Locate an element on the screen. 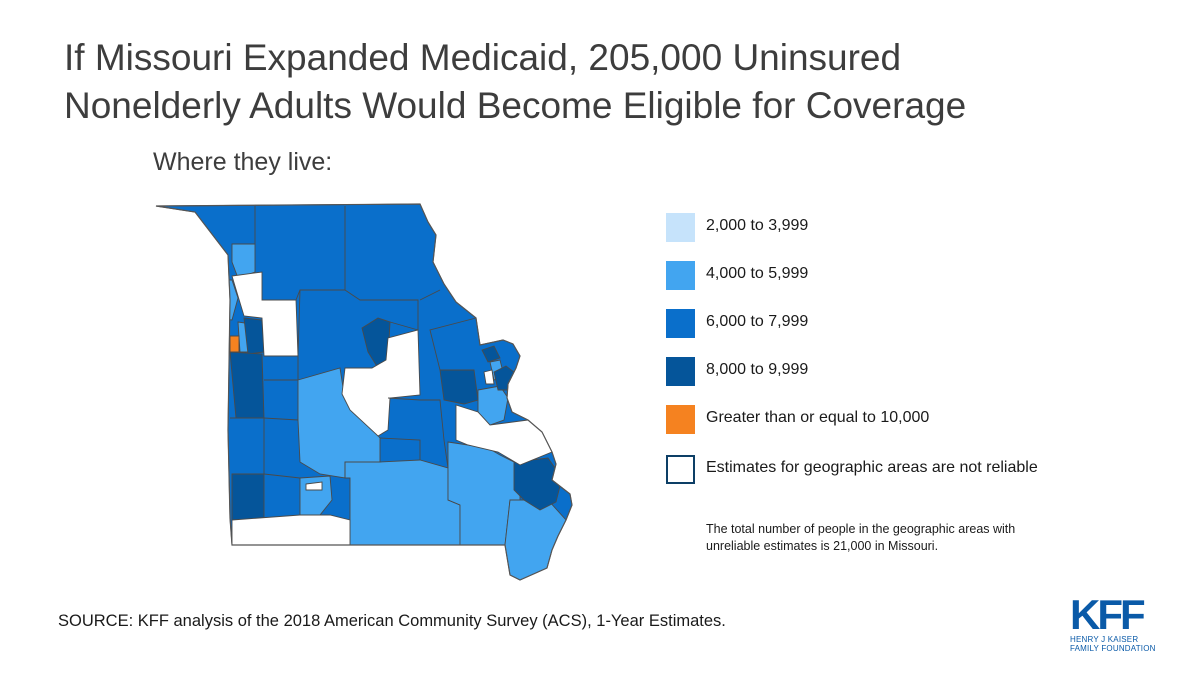 The image size is (1200, 675). region-kc-east is located at coordinates (254, 336).